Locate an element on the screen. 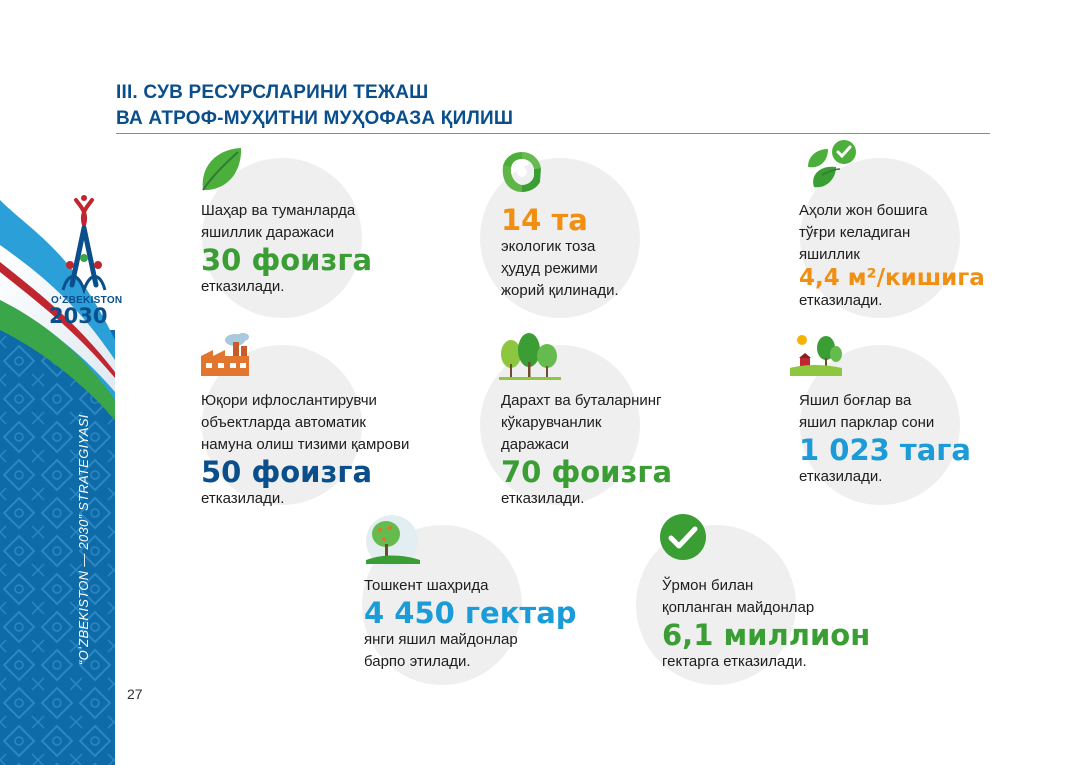 This screenshot has height=765, width=1080. card-line: барпо этилади. is located at coordinates (417, 661).